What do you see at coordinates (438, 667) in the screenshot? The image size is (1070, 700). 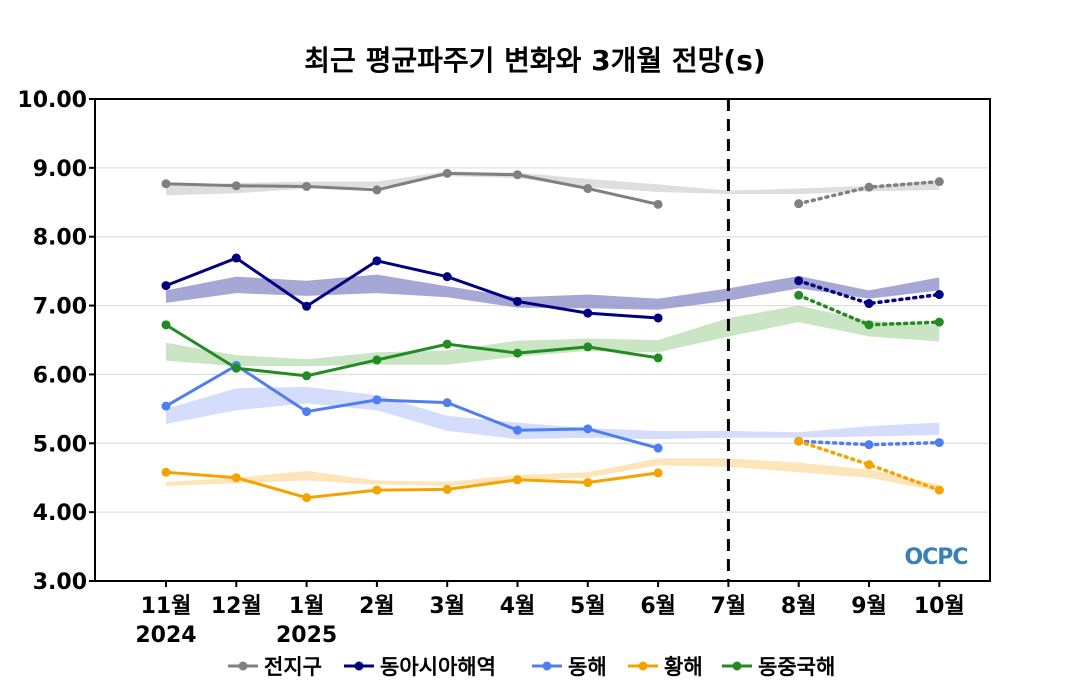 I see `legend-label: 동아시아해역` at bounding box center [438, 667].